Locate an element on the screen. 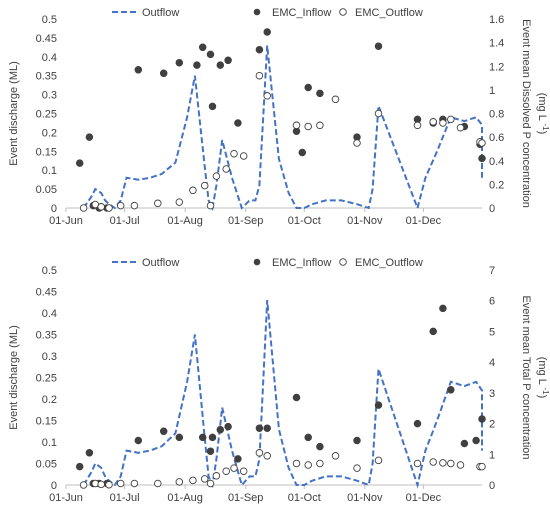  legend: Outflow EMC_Inflow EMC_Outflow is located at coordinates (267, 263).